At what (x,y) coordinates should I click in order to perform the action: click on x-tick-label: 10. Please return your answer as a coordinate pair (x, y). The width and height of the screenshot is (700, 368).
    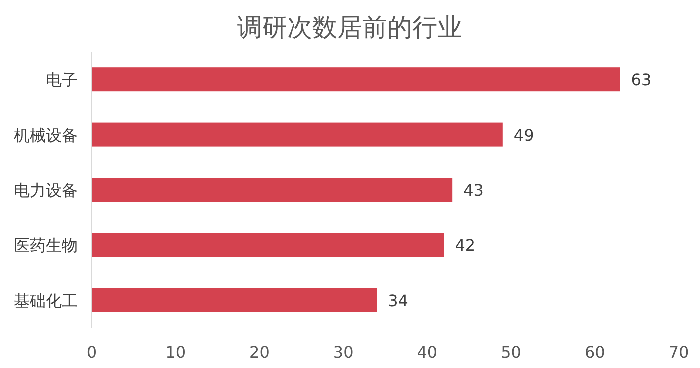
    Looking at the image, I should click on (176, 352).